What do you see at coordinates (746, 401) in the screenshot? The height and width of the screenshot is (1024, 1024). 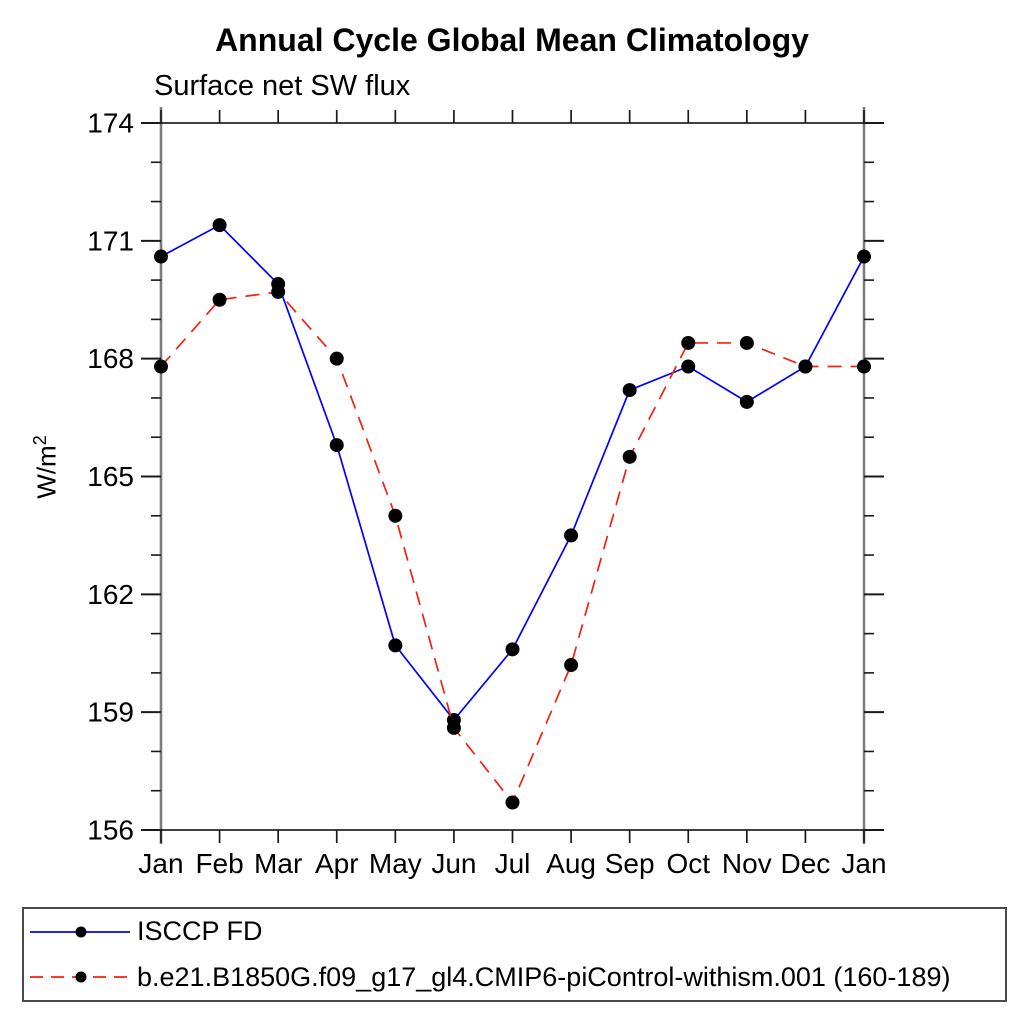 I see `data-point-s0-Nov` at bounding box center [746, 401].